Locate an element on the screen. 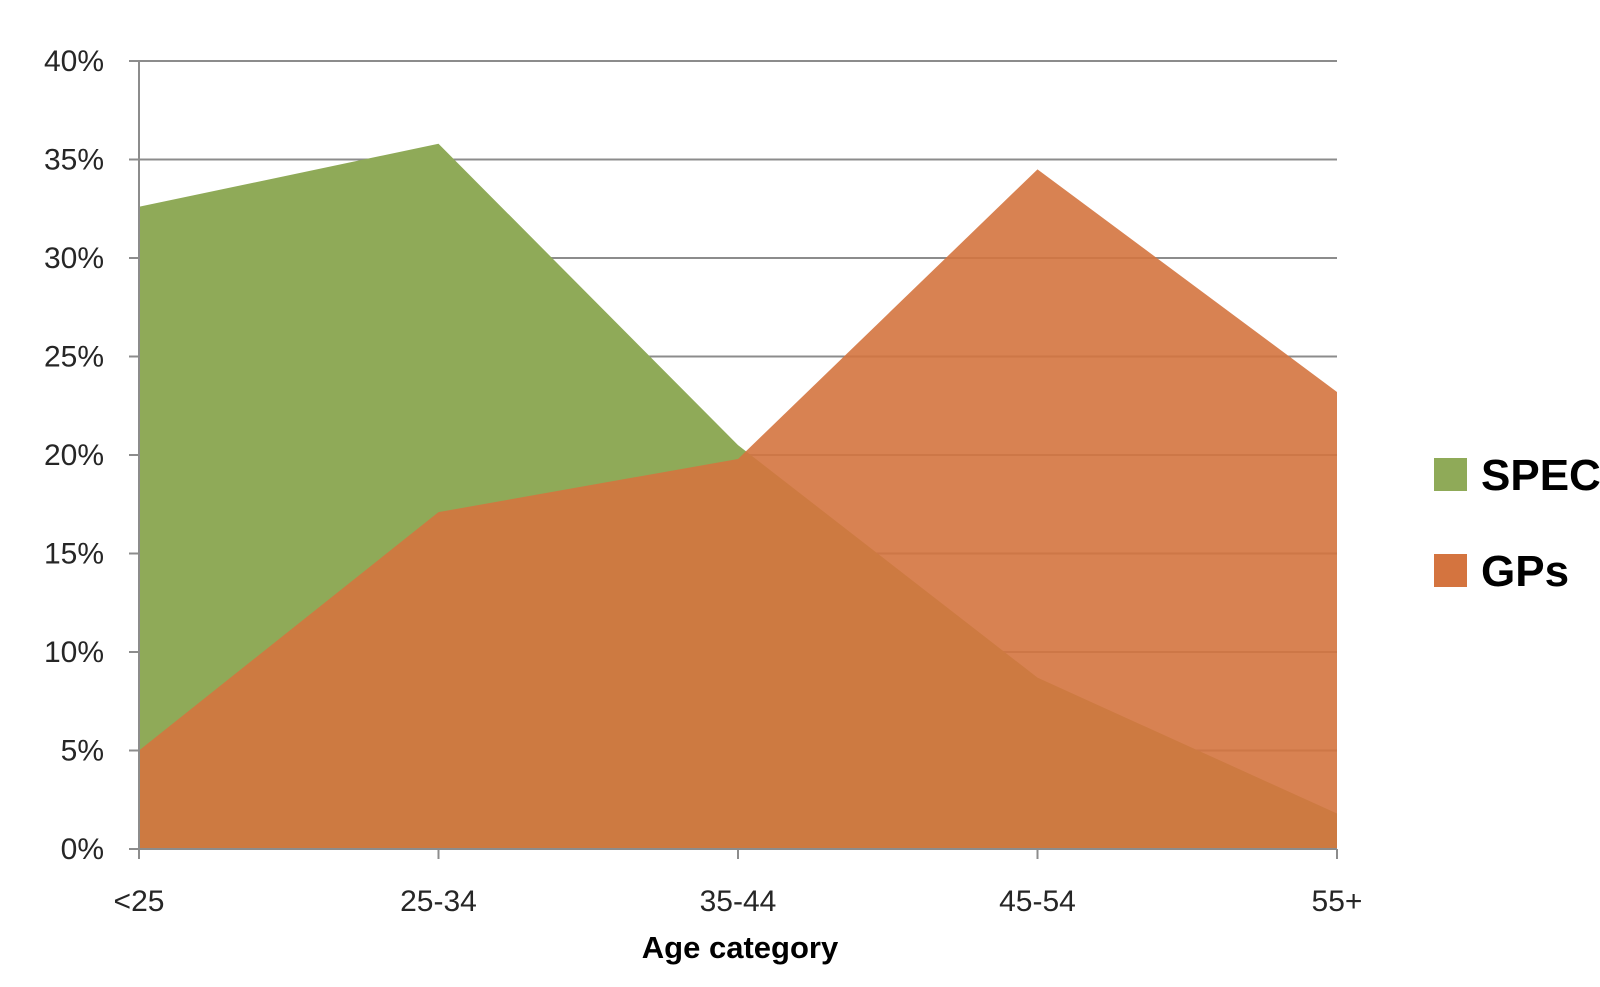 This screenshot has width=1600, height=987. y-tick-label: 30% is located at coordinates (74, 258).